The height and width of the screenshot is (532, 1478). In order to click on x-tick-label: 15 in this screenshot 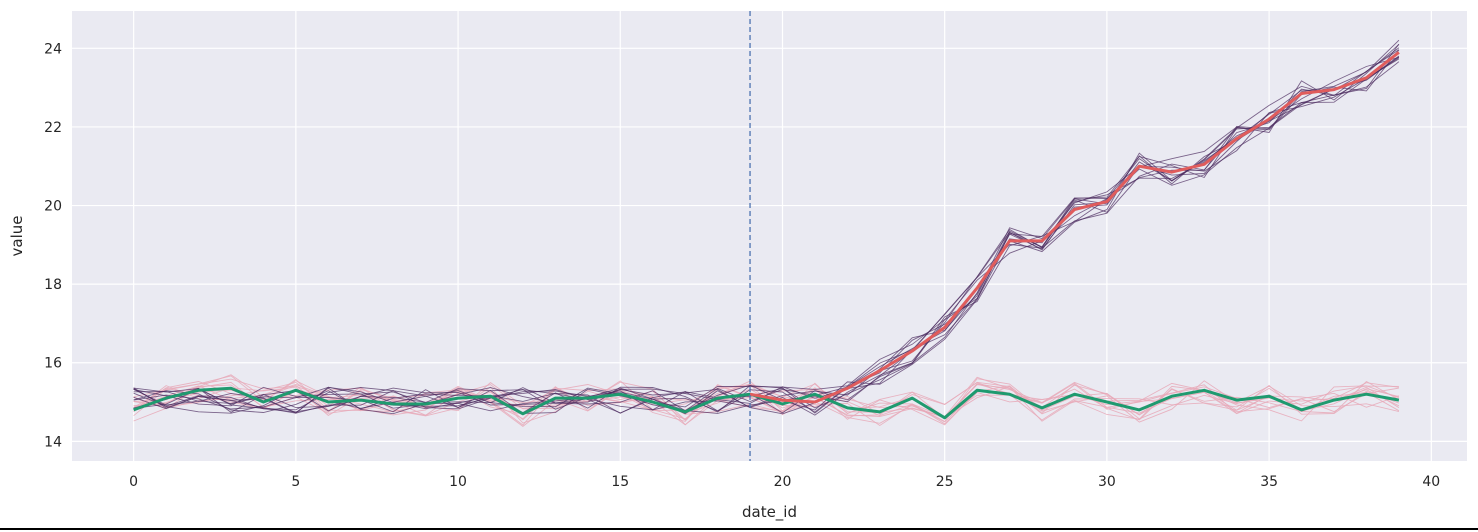, I will do `click(620, 482)`.